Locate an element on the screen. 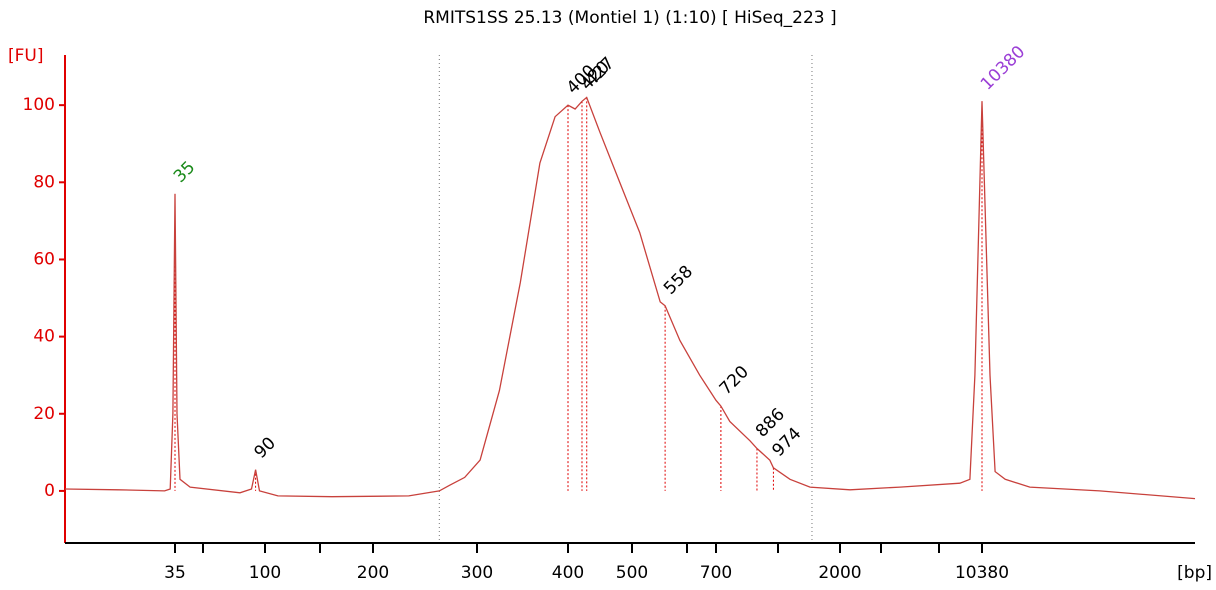 Image resolution: width=1216 pixels, height=590 pixels. x-tick-label: 500 is located at coordinates (632, 573).